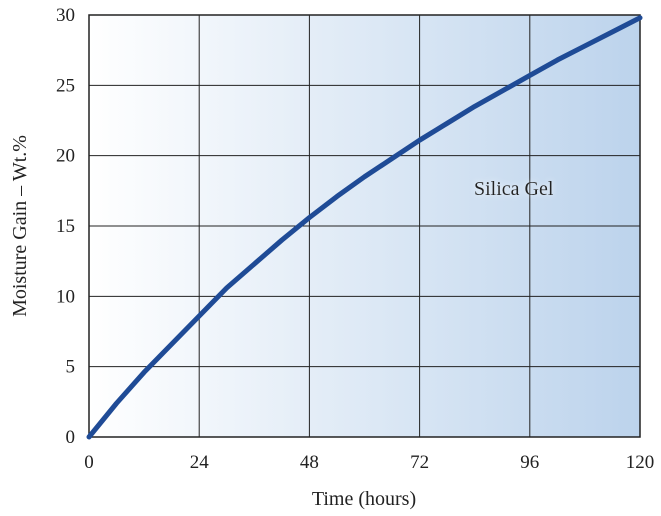  What do you see at coordinates (71, 367) in the screenshot?
I see `y-tick-label: 5` at bounding box center [71, 367].